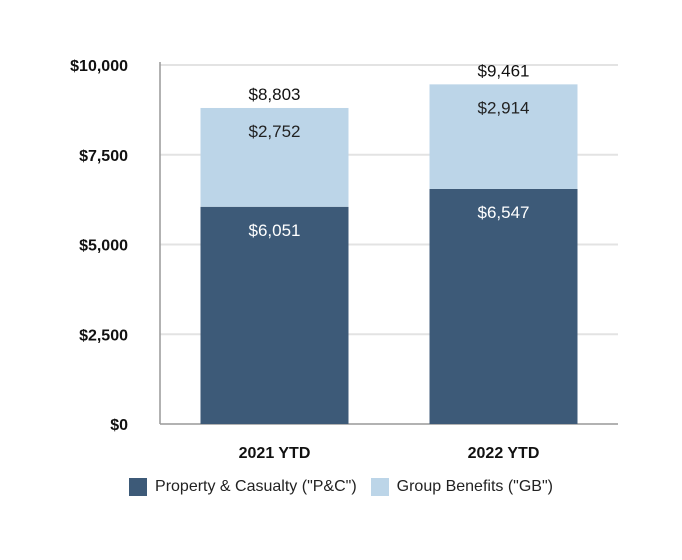 This screenshot has width=682, height=560. I want to click on y-tick-label: $7,500, so click(103, 156).